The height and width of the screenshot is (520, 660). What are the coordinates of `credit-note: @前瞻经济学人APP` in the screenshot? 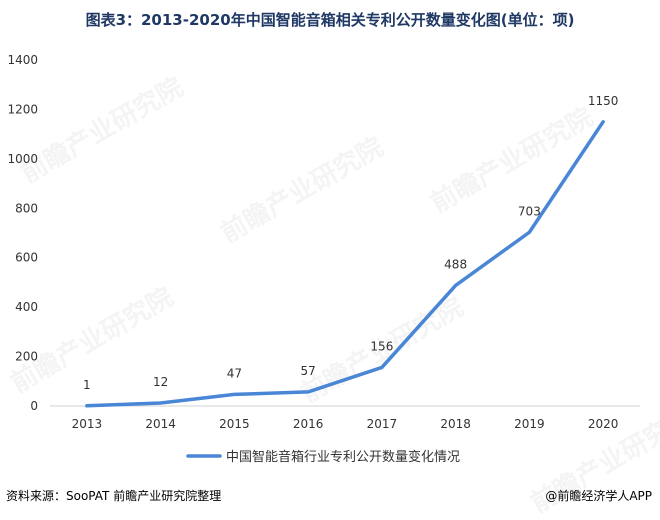 It's located at (598, 496).